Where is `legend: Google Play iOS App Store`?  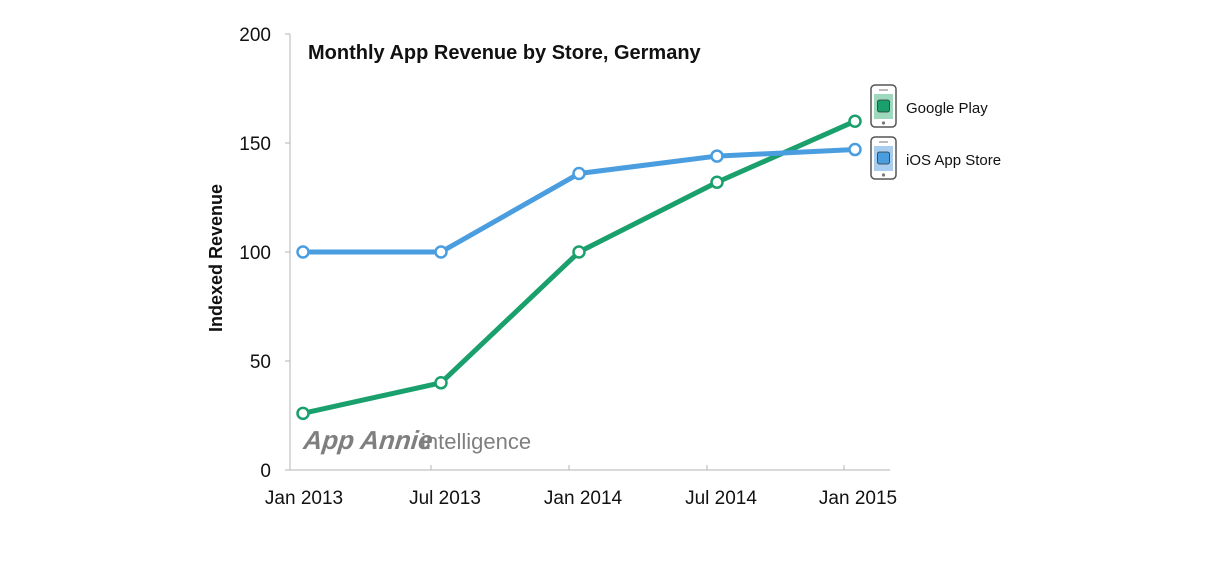
legend: Google Play iOS App Store is located at coordinates (935, 132).